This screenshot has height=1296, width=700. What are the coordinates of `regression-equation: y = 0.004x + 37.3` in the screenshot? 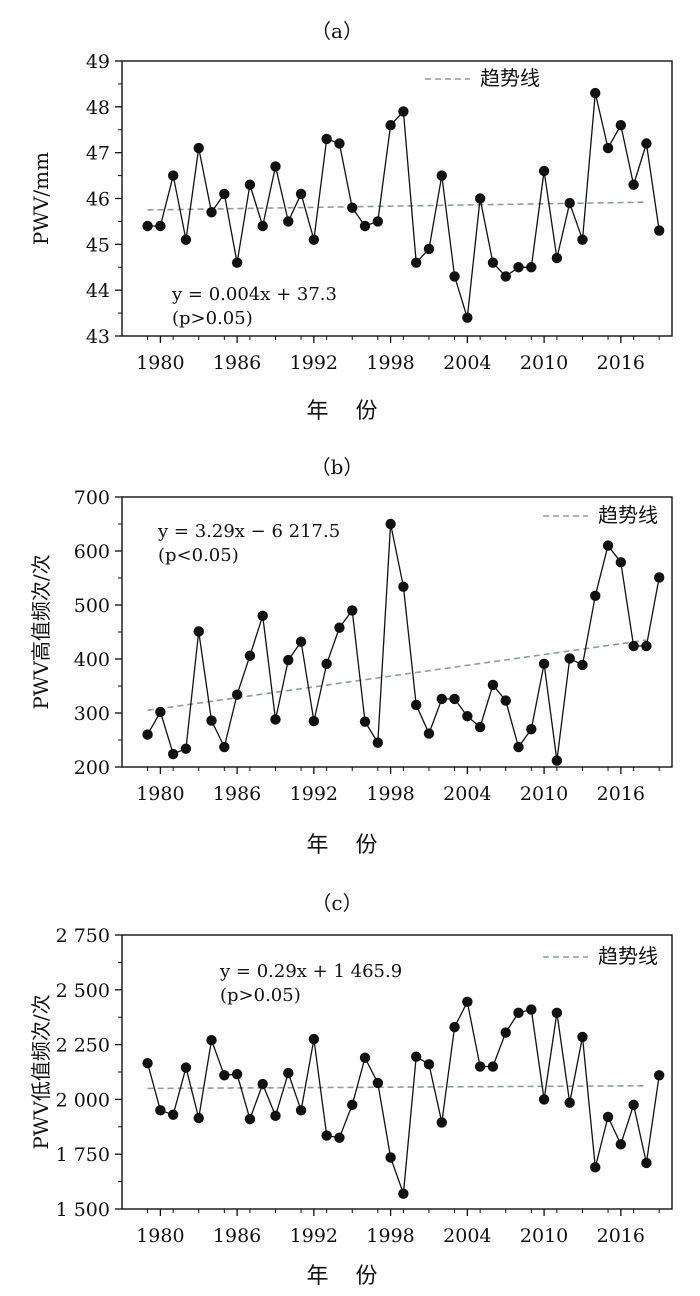 It's located at (254, 294).